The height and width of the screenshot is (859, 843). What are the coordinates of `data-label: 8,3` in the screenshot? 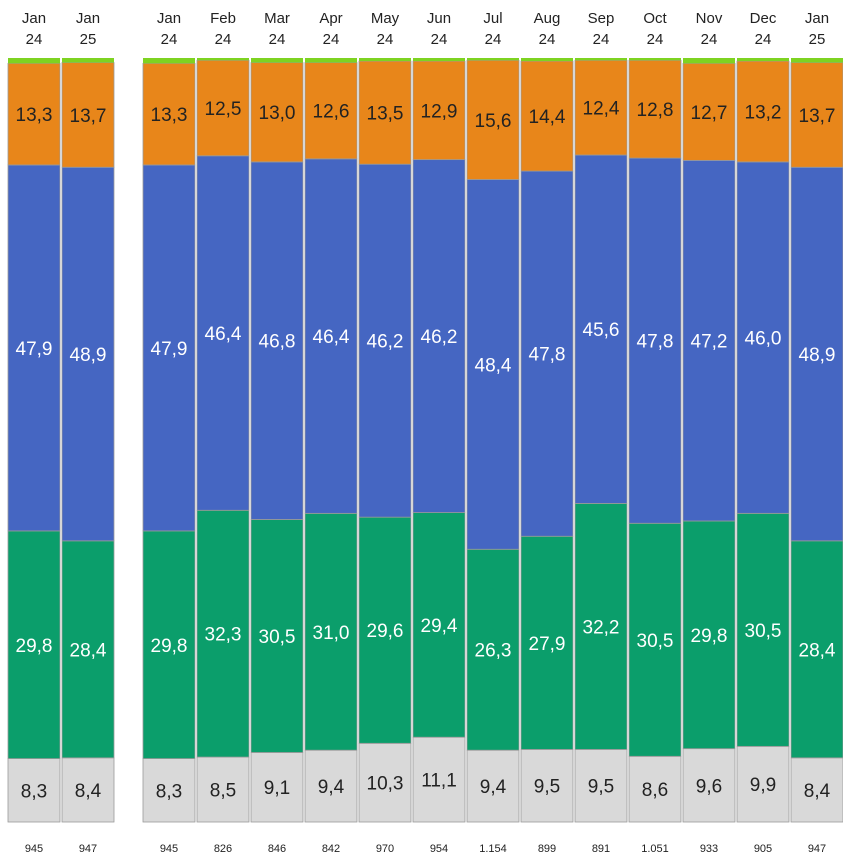 It's located at (34, 791).